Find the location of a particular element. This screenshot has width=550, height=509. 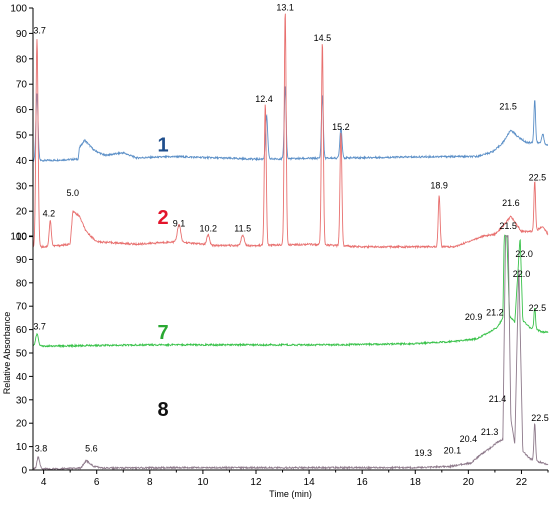

x-tick-label: 8 is located at coordinates (150, 482).